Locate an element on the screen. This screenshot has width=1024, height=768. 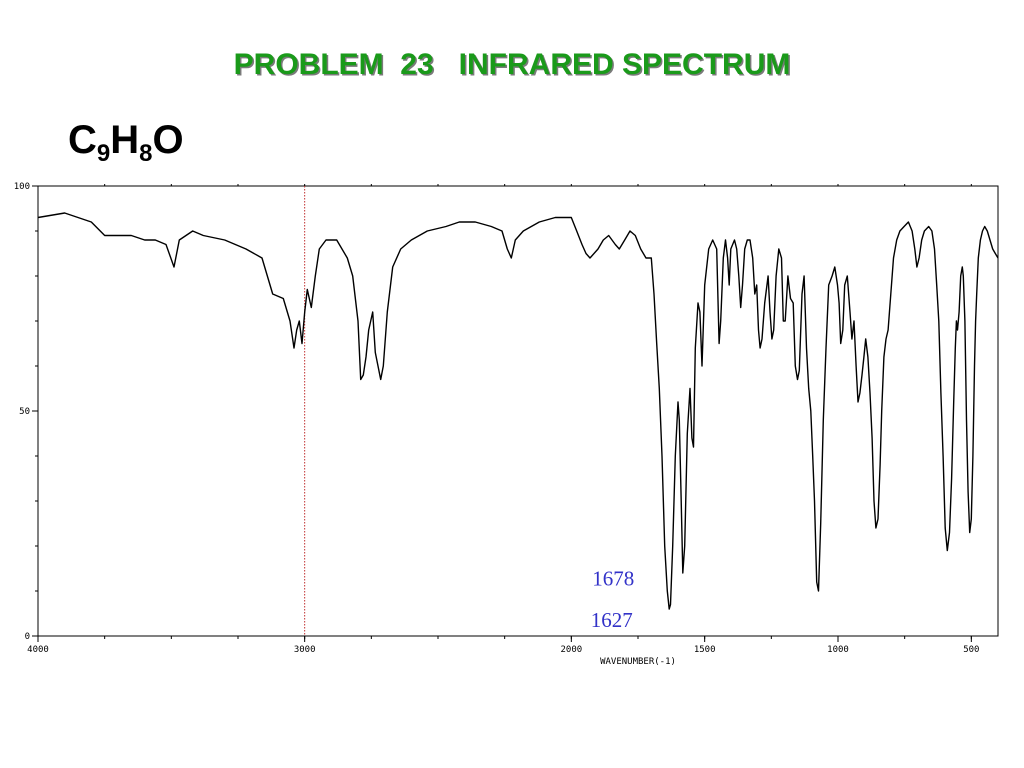
formula-hydrogen: H is located at coordinates (125, 140).